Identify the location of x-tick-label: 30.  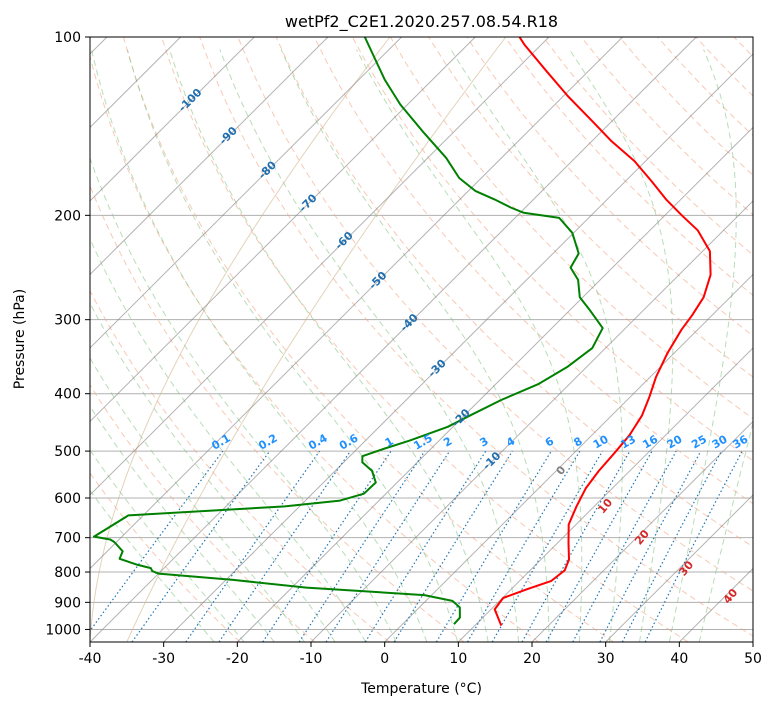
(606, 659).